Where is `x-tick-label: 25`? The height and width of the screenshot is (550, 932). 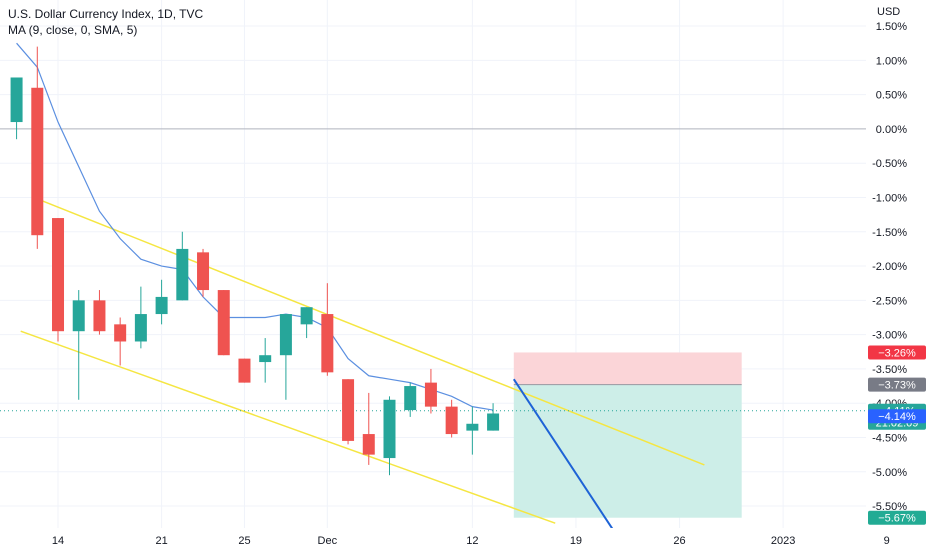 x-tick-label: 25 is located at coordinates (244, 541).